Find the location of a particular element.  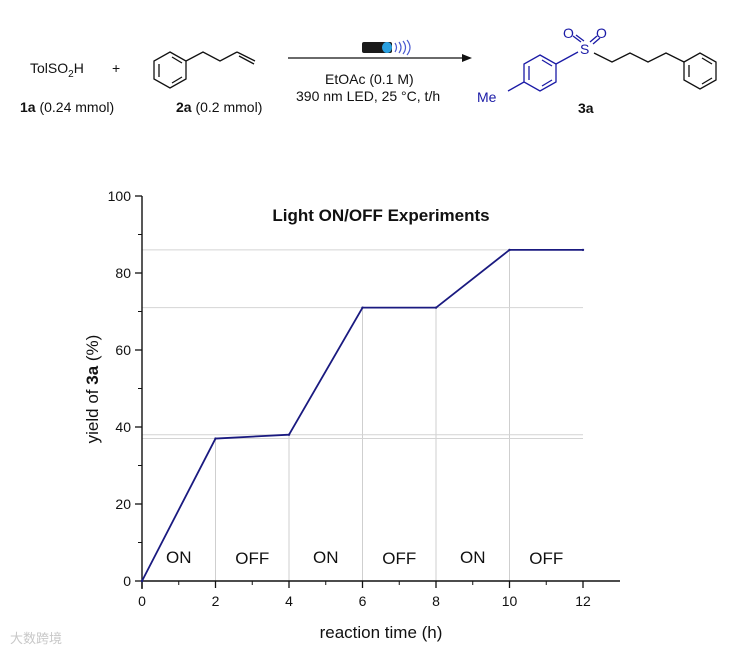

led-light-icon is located at coordinates (386, 47).